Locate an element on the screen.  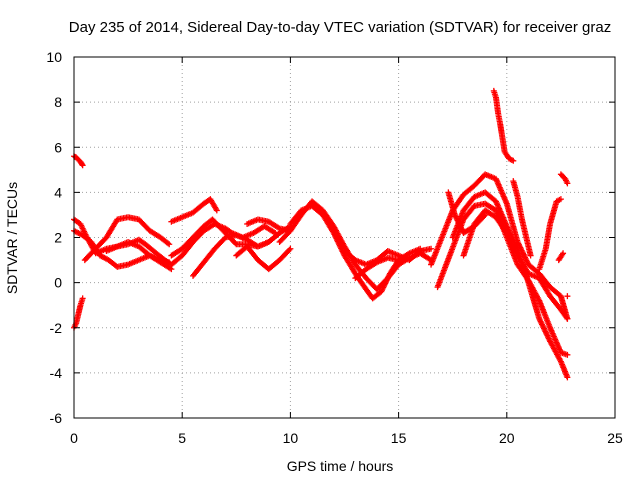
y-tick-label: -2 is located at coordinates (56, 328).